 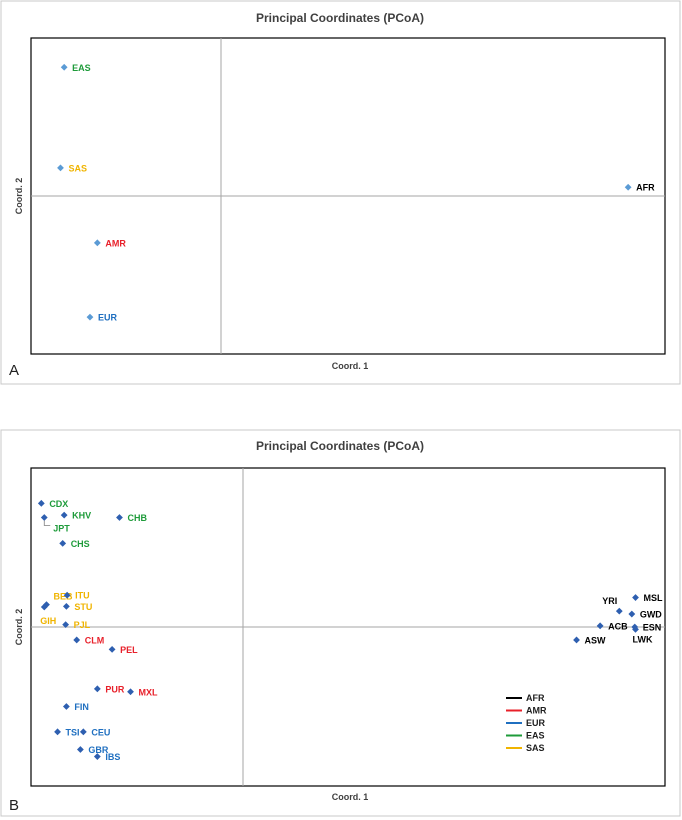 I want to click on point-khv-label: KHV, so click(x=81, y=516).